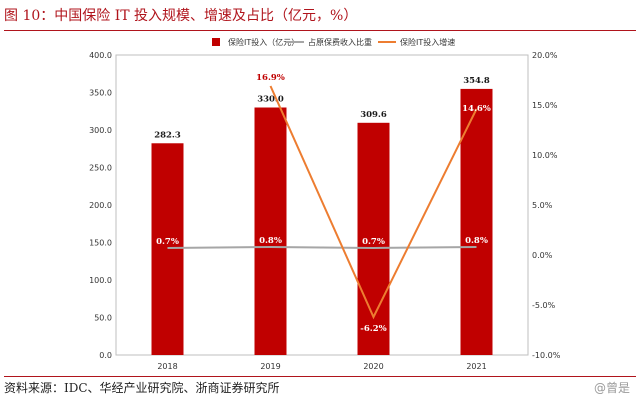  What do you see at coordinates (476, 109) in the screenshot?
I see `growth-data-label: 14.6%` at bounding box center [476, 109].